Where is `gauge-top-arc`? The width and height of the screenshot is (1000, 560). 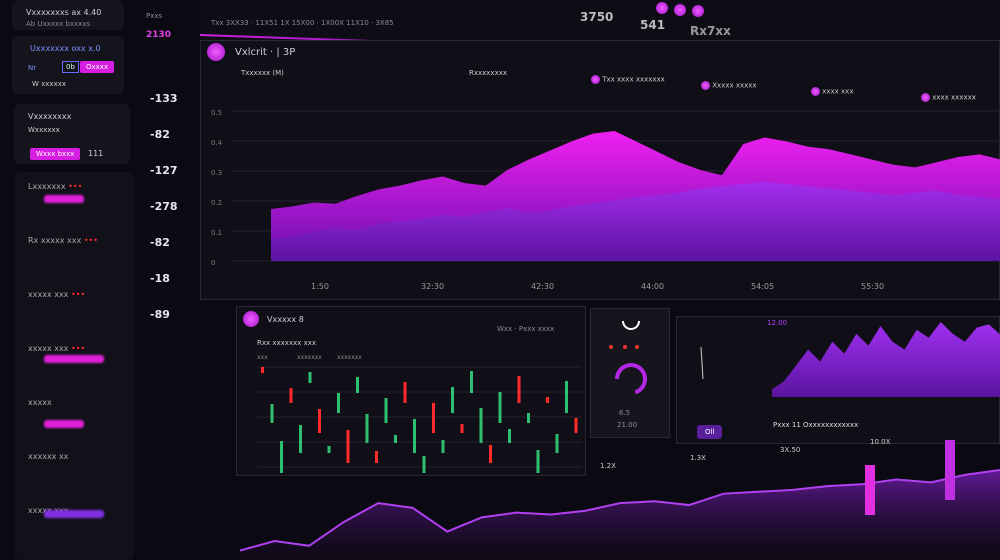 gauge-top-arc is located at coordinates (631, 325).